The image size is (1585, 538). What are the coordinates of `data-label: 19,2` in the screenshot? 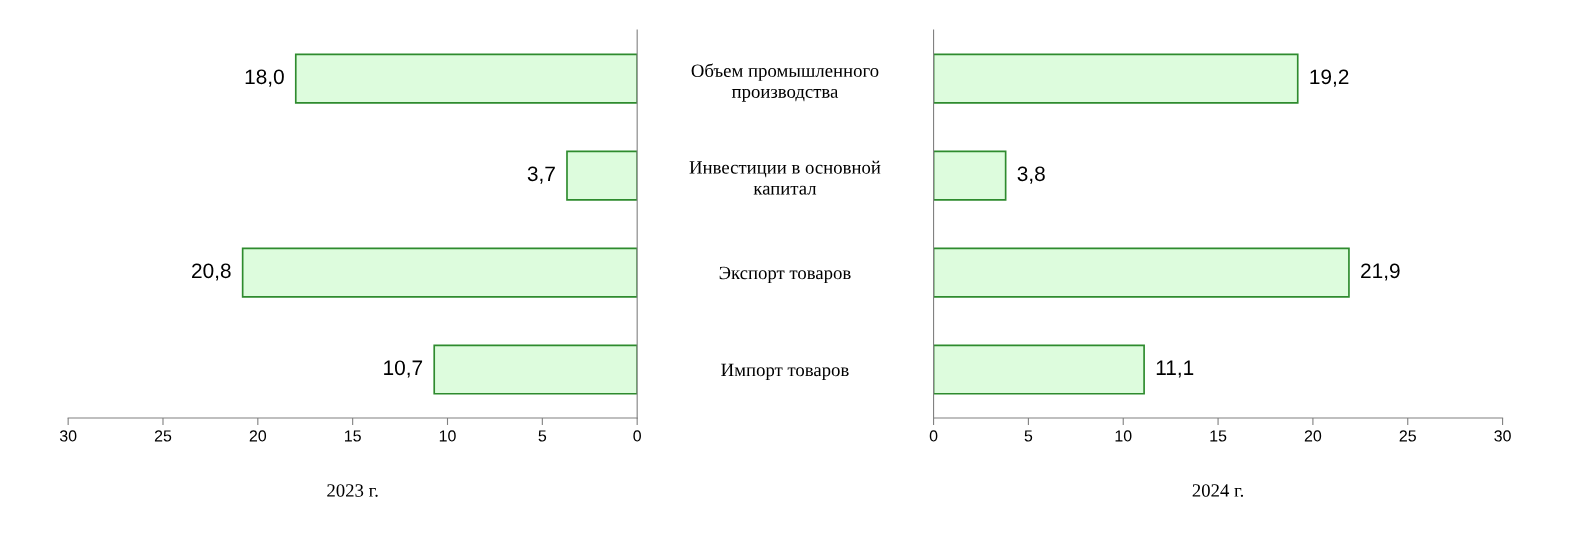 It's located at (1329, 78).